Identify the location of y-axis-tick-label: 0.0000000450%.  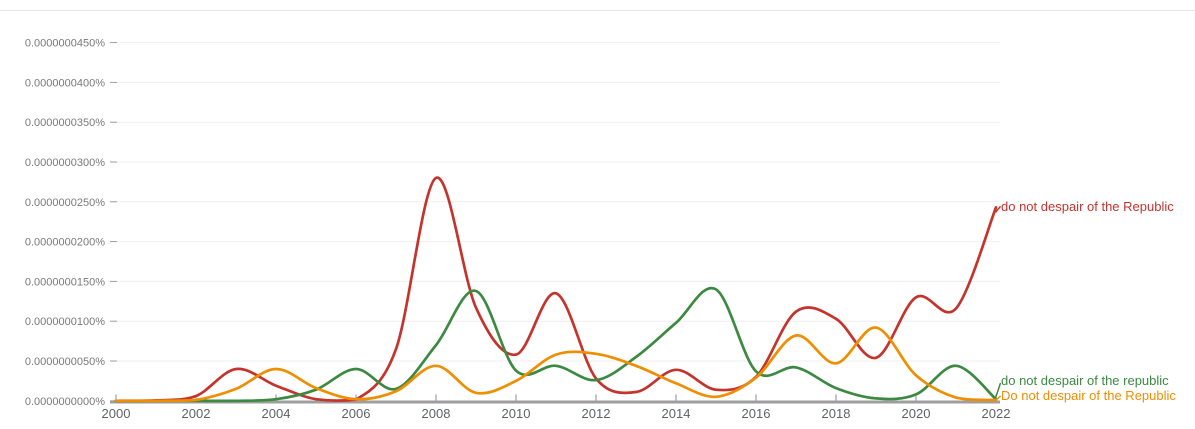
(65, 44).